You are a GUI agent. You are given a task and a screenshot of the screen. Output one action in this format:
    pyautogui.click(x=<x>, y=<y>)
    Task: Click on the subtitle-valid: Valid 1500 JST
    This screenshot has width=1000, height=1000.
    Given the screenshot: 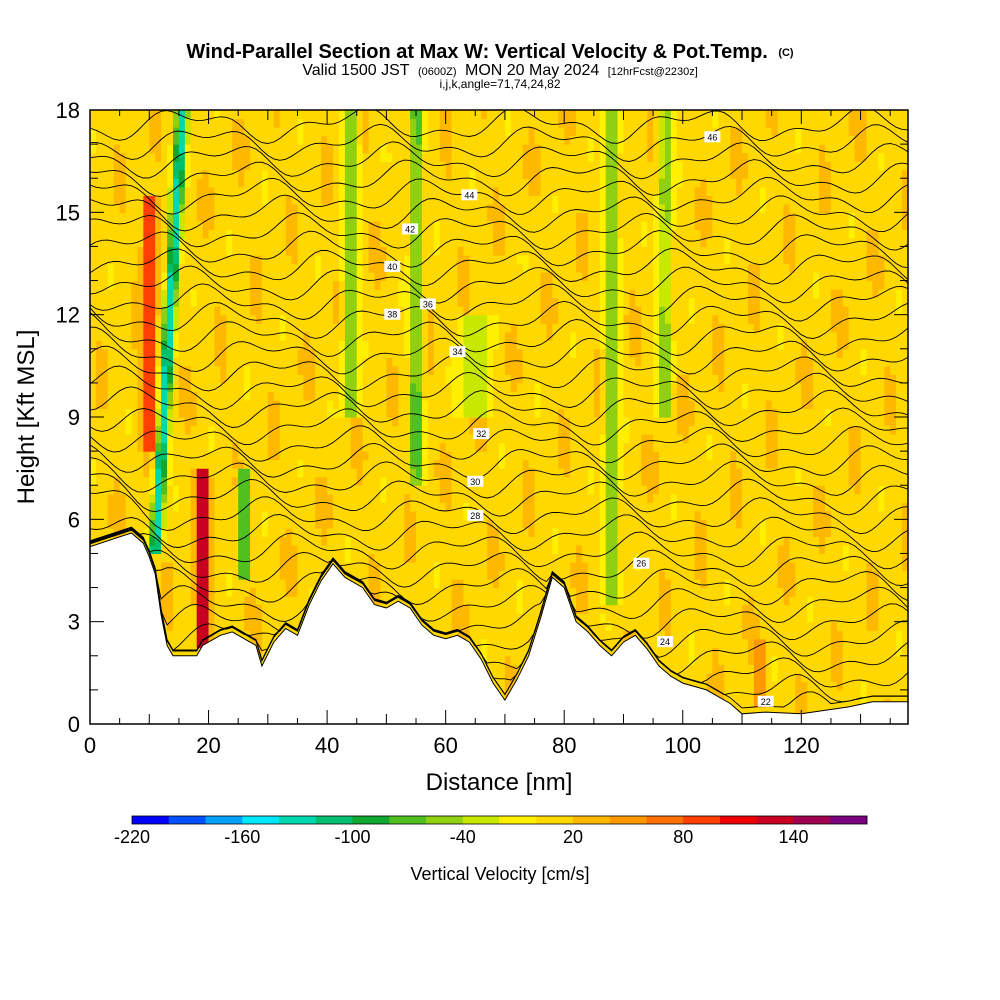 What is the action you would take?
    pyautogui.click(x=356, y=70)
    